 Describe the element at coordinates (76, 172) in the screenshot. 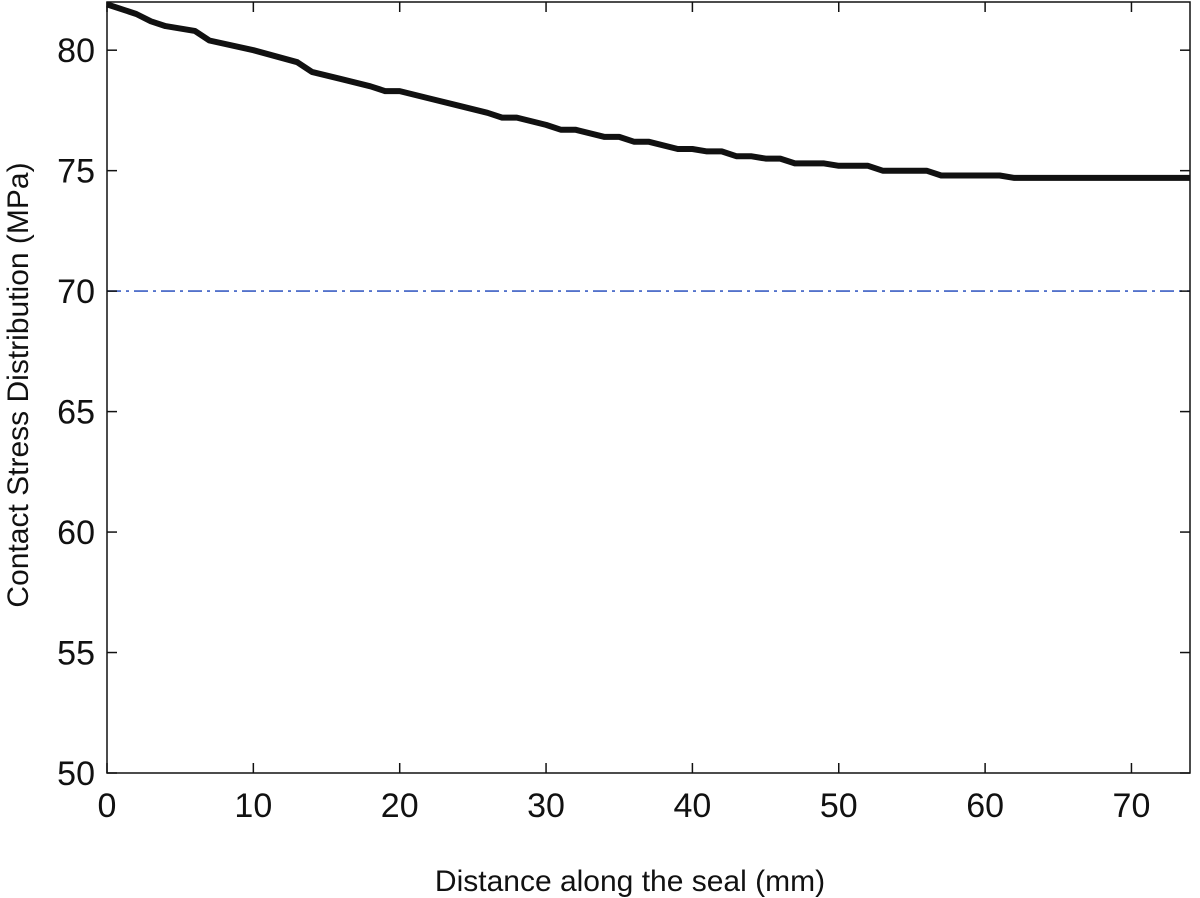

I see `y-tick-label: 75` at that location.